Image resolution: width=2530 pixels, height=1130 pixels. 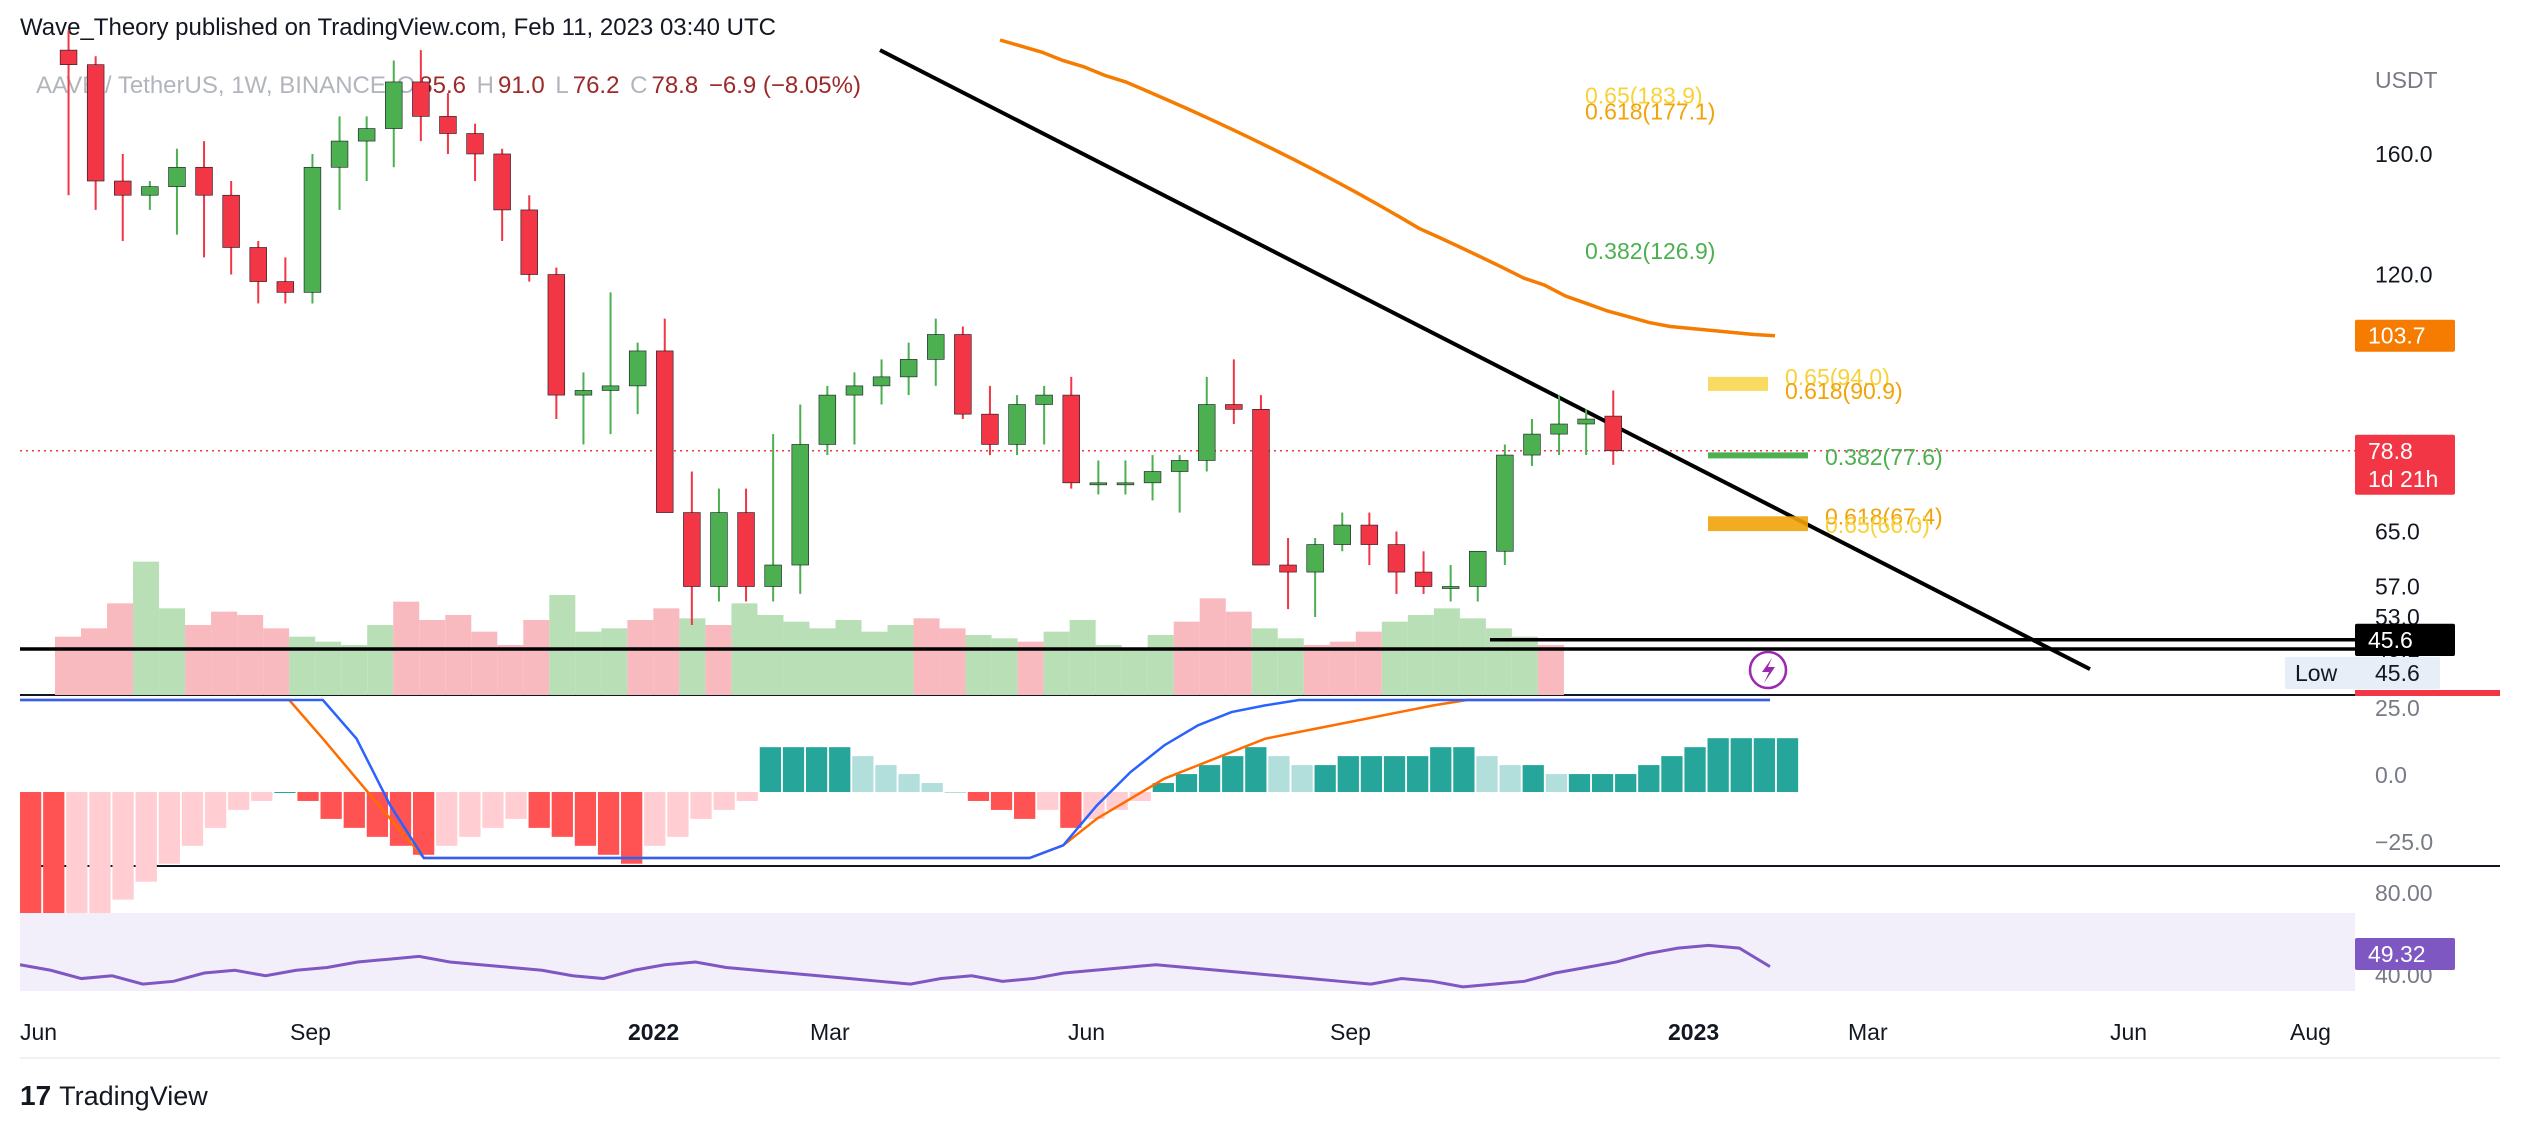 I want to click on low-marker-strip, so click(x=2427, y=693).